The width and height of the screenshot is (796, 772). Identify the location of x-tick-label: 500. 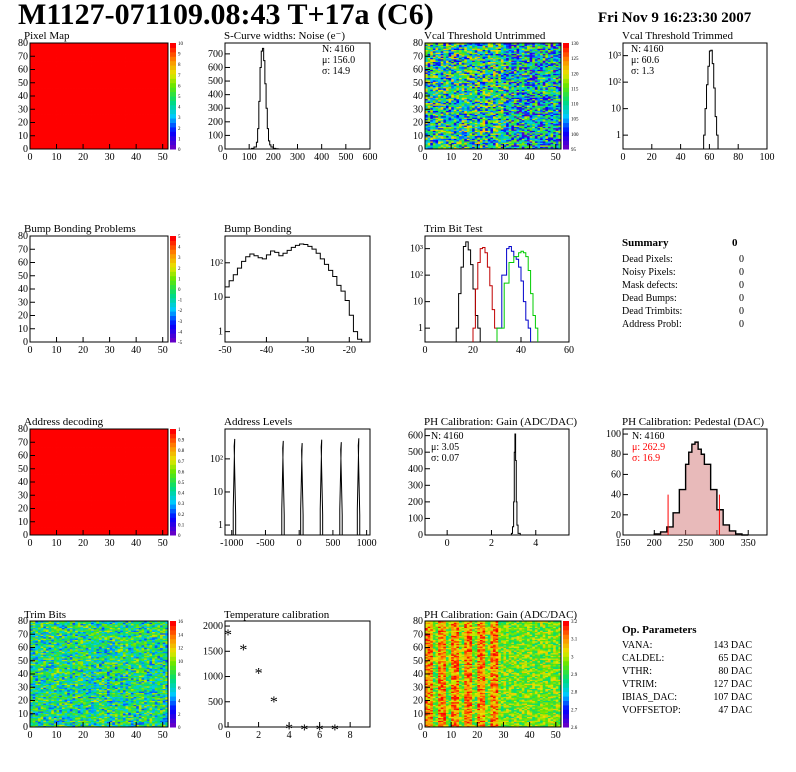
(345, 157).